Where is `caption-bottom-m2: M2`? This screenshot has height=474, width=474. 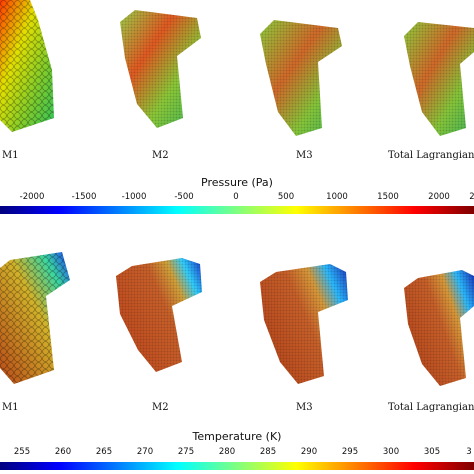 caption-bottom-m2: M2 is located at coordinates (160, 407).